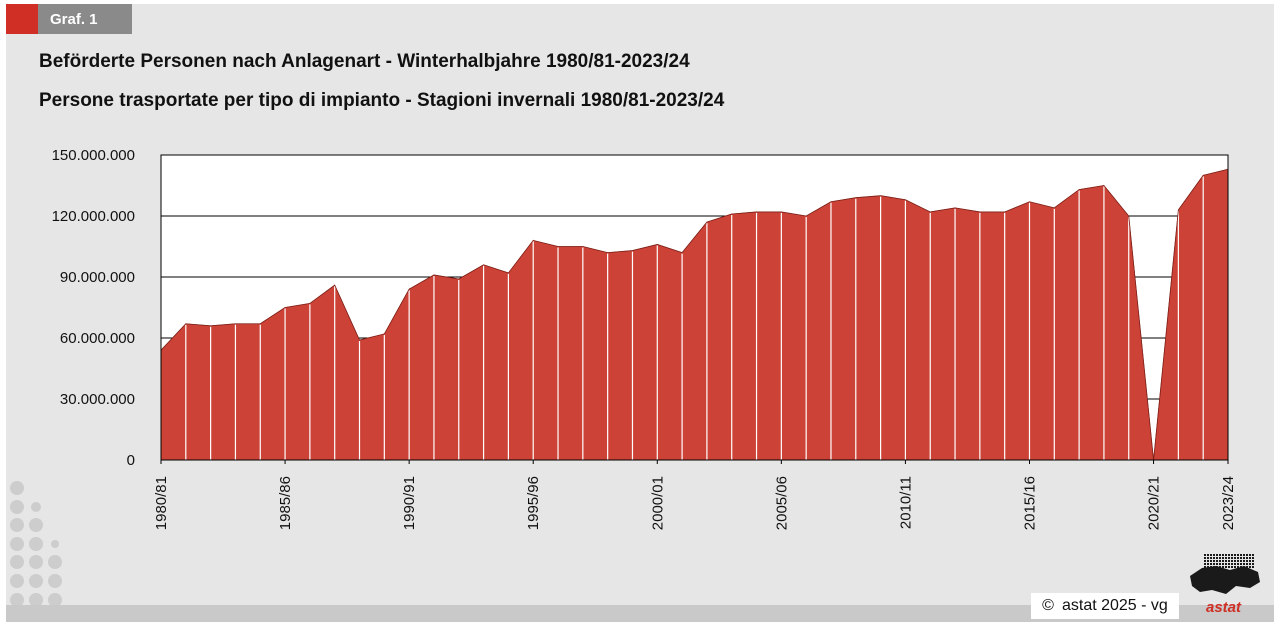 Image resolution: width=1280 pixels, height=628 pixels. I want to click on x-tick-label: 2020/21, so click(1154, 503).